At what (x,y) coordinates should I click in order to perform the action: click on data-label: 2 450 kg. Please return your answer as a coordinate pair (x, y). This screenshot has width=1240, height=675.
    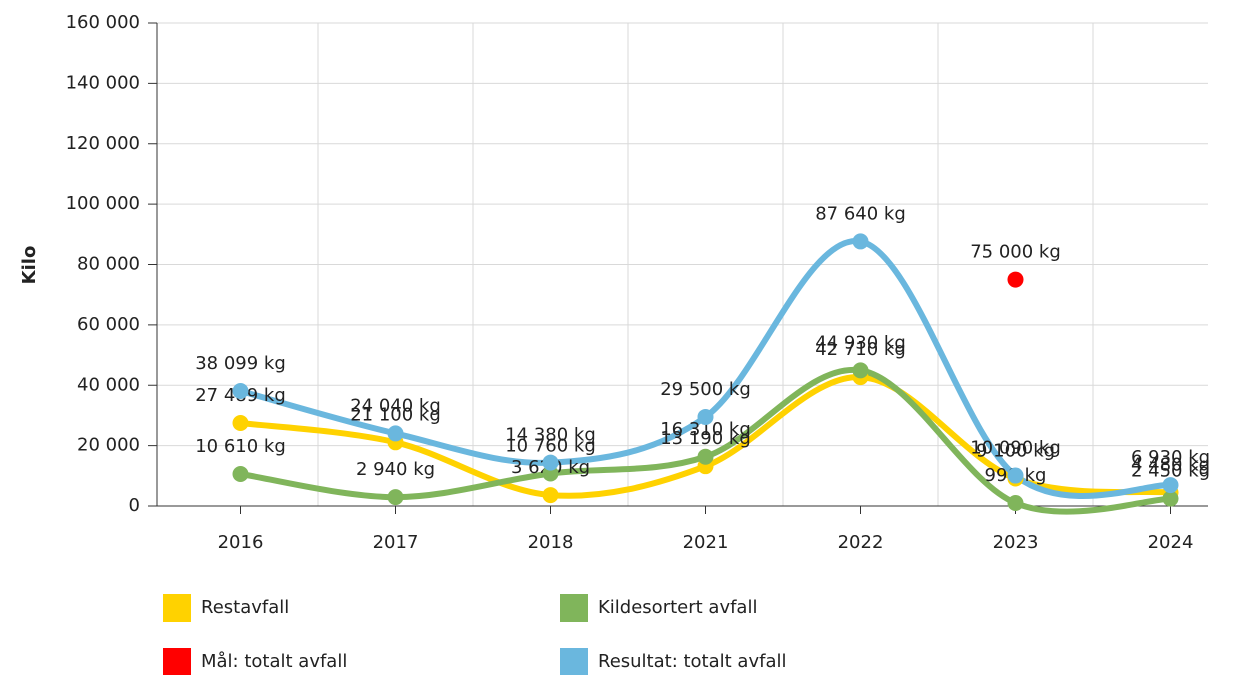
    Looking at the image, I should click on (1170, 471).